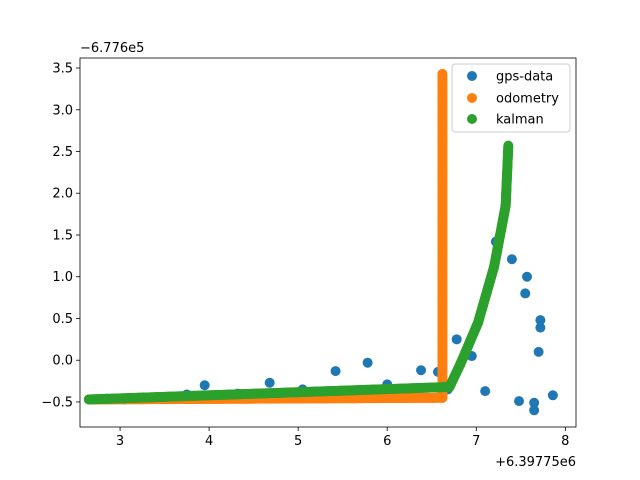 This screenshot has height=480, width=640. What do you see at coordinates (527, 99) in the screenshot?
I see `legend-label-odometry: odometry` at bounding box center [527, 99].